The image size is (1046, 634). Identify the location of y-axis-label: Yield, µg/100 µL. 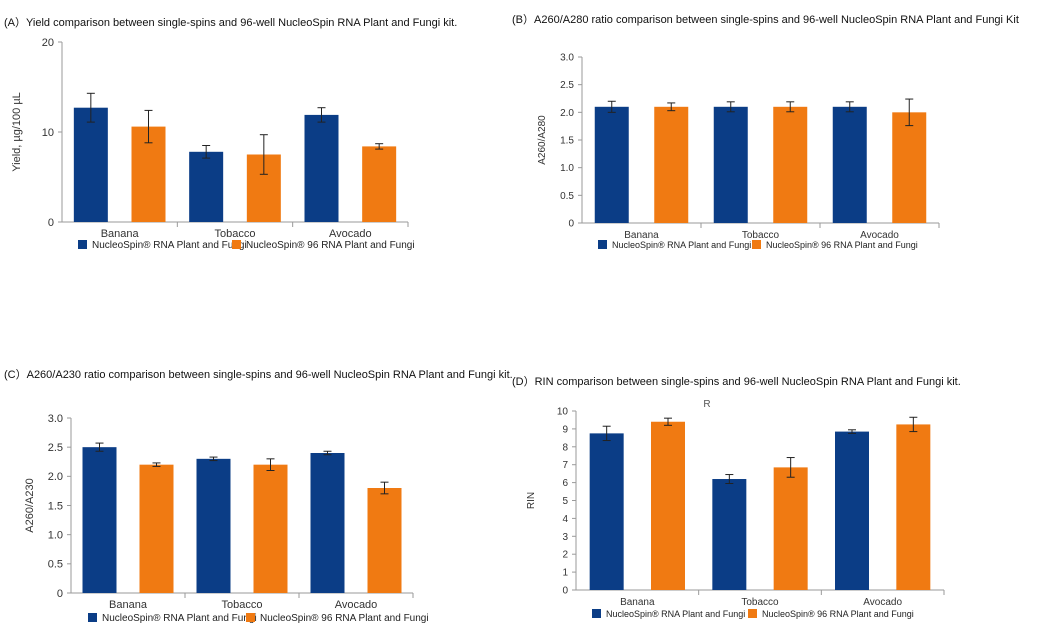
(17, 132).